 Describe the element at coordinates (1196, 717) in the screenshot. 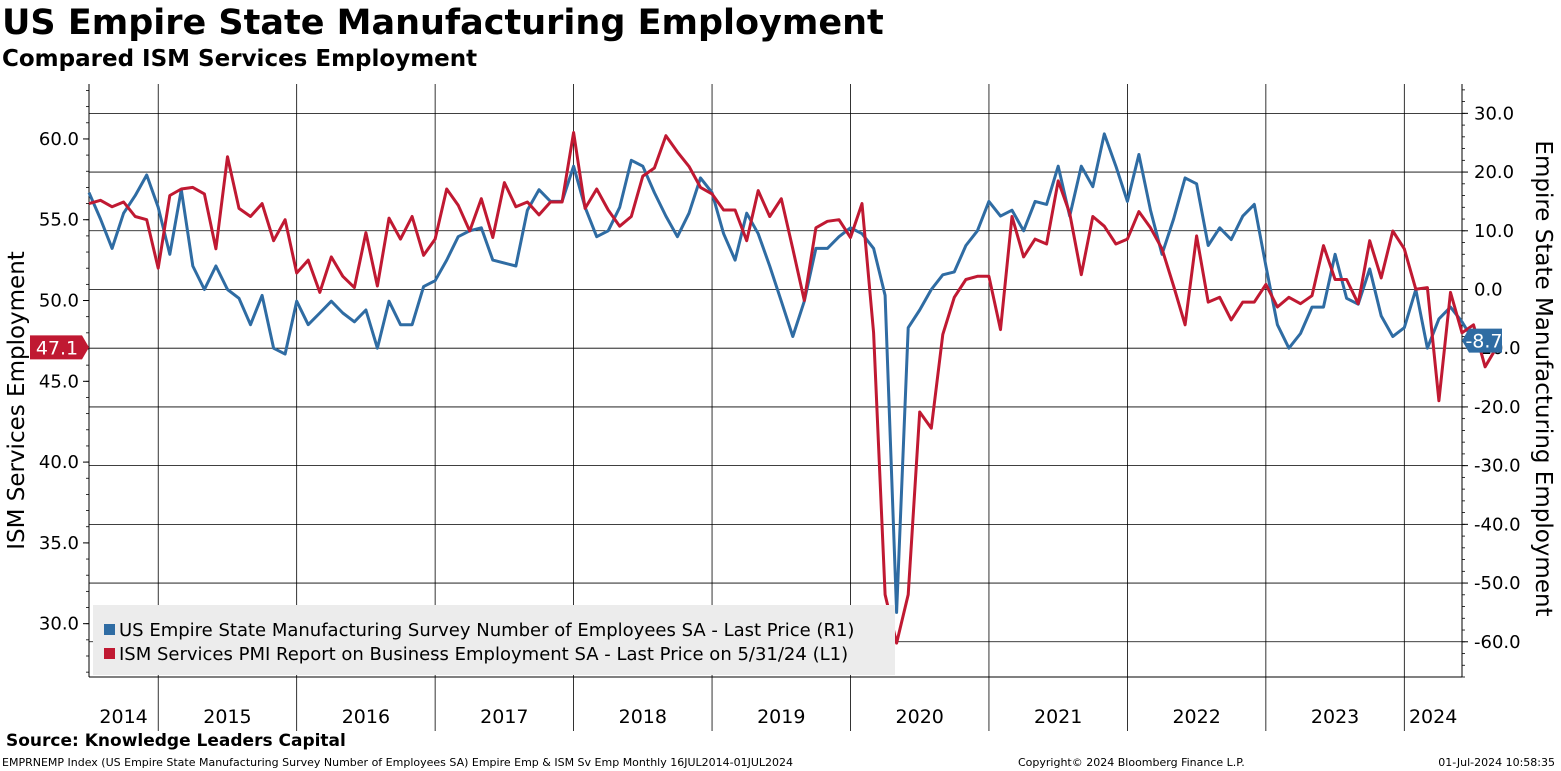

I see `year-label: 2022` at that location.